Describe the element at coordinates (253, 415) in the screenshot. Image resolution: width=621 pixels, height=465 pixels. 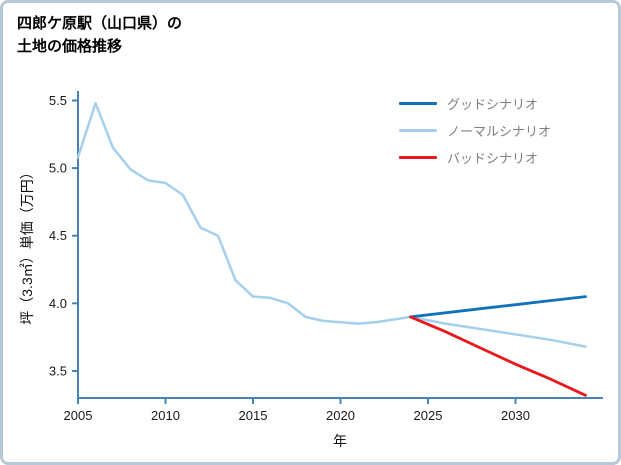
I see `x-tick-label: 2015` at that location.